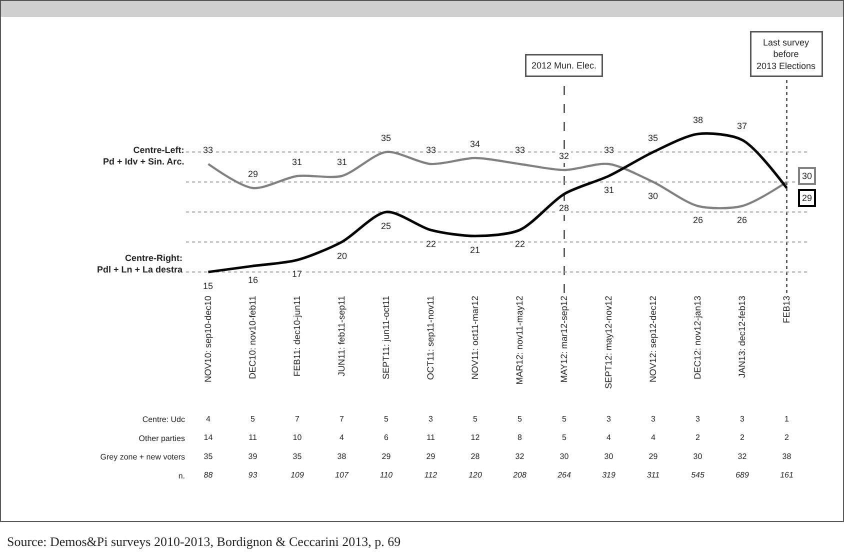 This screenshot has width=844, height=559. Describe the element at coordinates (140, 264) in the screenshot. I see `text: Centre-Right: Pdl + Ln + La destra` at that location.